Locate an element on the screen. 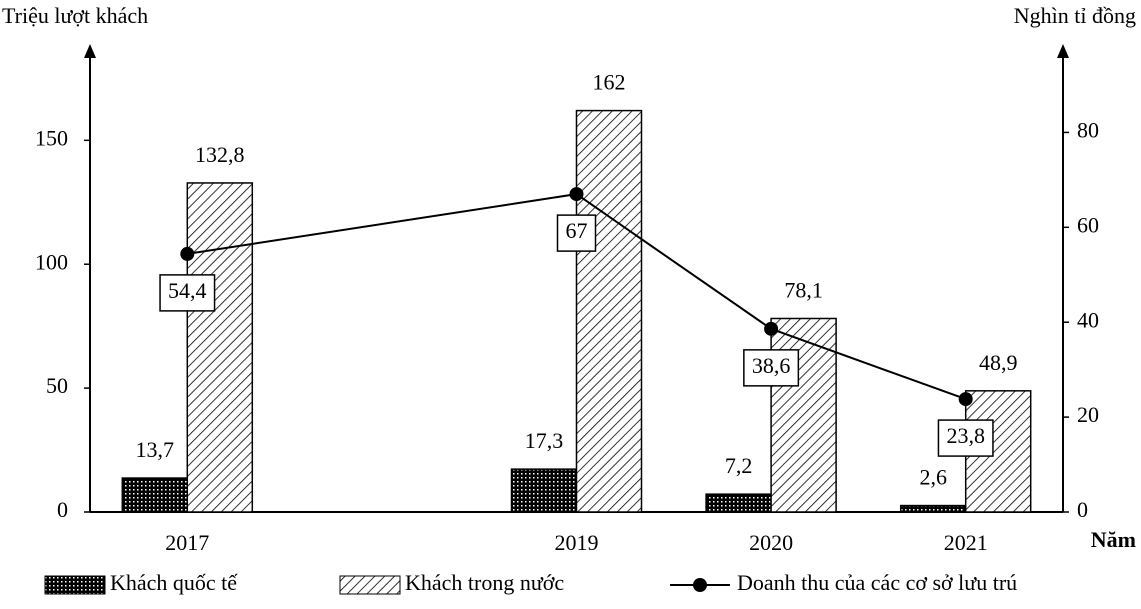 The width and height of the screenshot is (1141, 609). y-tick-label: 150 is located at coordinates (51, 137).